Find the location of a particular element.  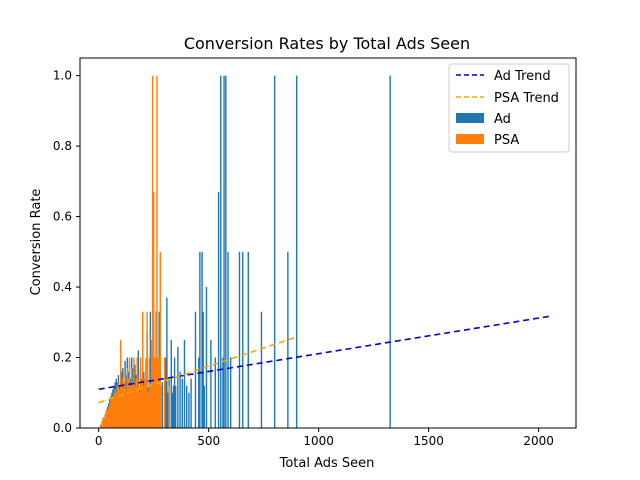

legend-item-psa-trend: PSA Trend is located at coordinates (507, 98).